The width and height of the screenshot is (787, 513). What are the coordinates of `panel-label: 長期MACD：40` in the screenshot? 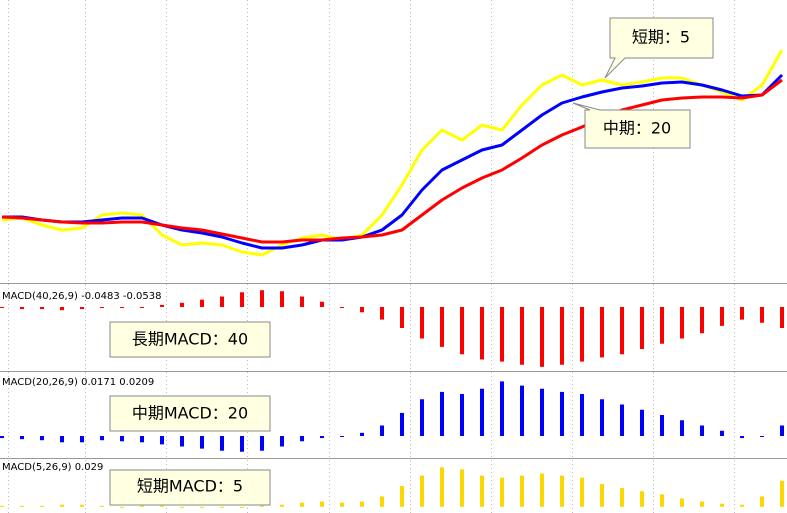 It's located at (190, 339).